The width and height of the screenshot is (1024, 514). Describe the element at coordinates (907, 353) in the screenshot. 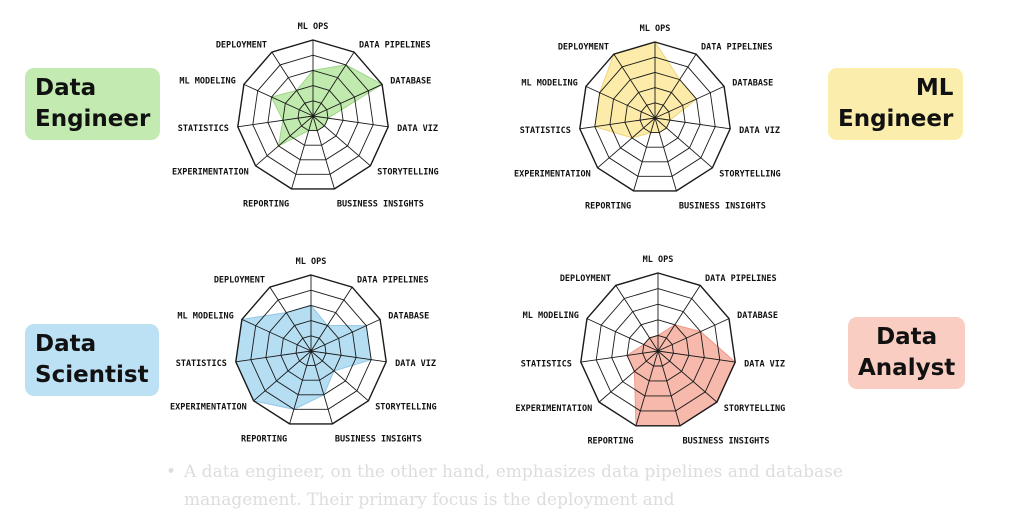

I see `data-analyst-badge: Data Analyst` at that location.